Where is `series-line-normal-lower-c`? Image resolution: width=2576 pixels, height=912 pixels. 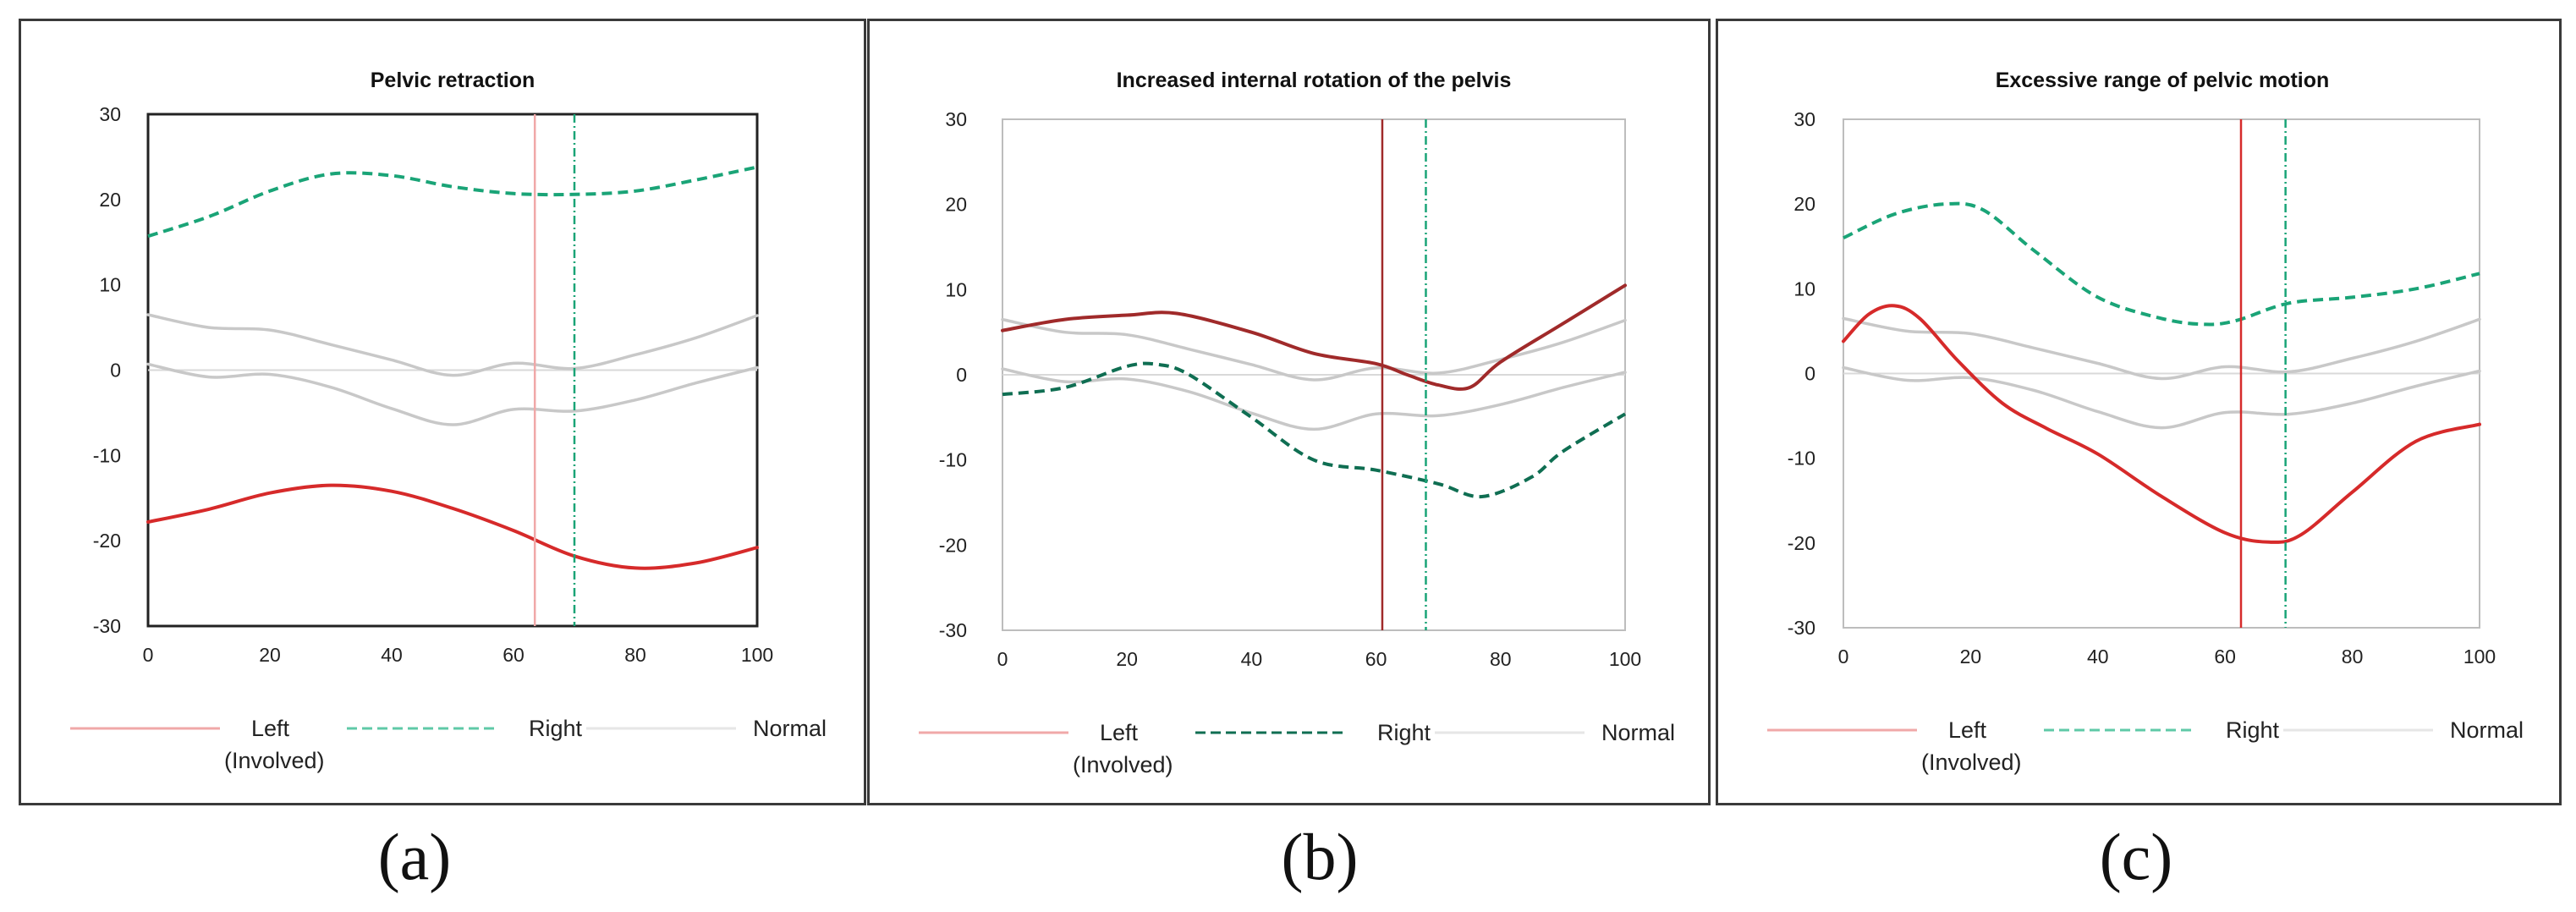
series-line-normal-lower-c is located at coordinates (2161, 398).